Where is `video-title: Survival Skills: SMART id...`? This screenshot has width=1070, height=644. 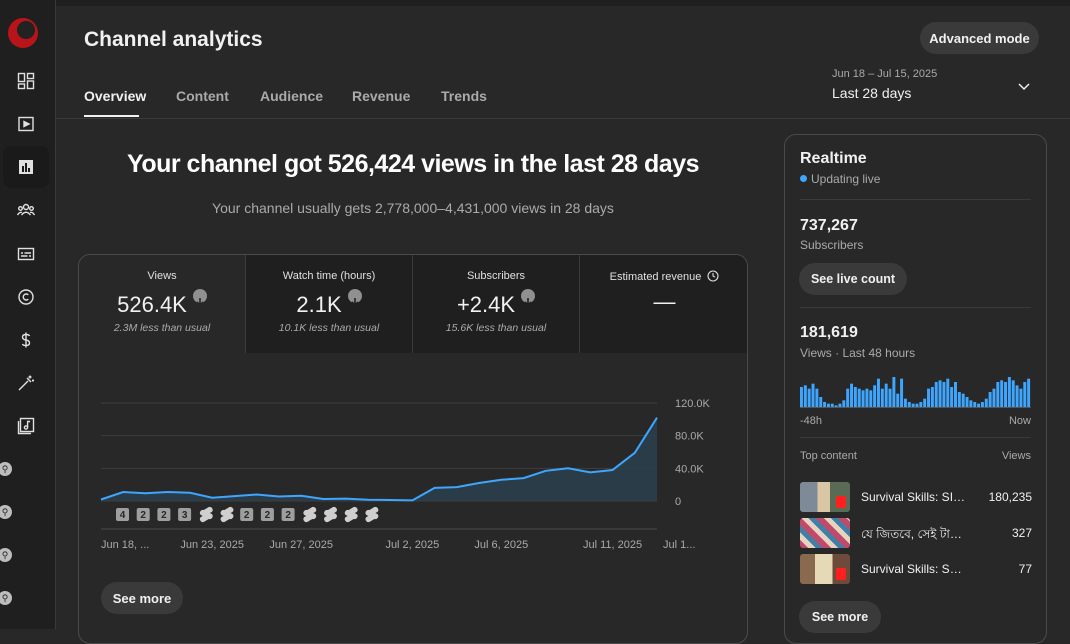 video-title: Survival Skills: SMART id... is located at coordinates (916, 569).